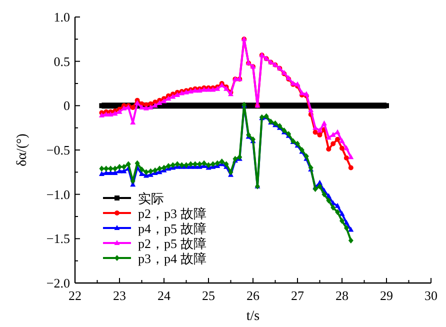 The width and height of the screenshot is (446, 327). Describe the element at coordinates (342, 295) in the screenshot. I see `x-tick-label: 28` at that location.